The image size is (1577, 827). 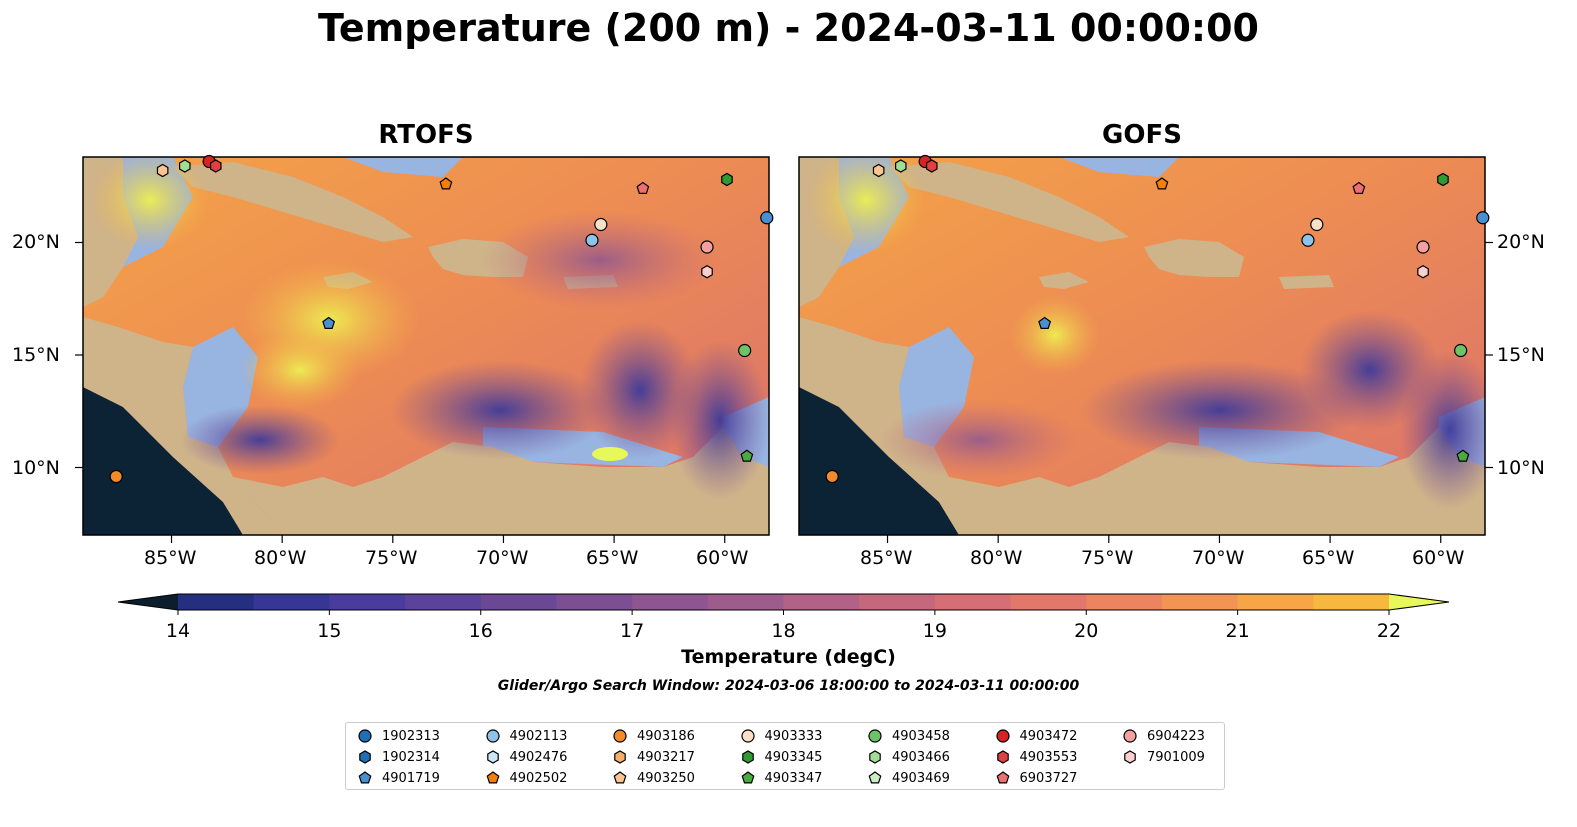 I want to click on legend-label: 4903250, so click(x=666, y=778).